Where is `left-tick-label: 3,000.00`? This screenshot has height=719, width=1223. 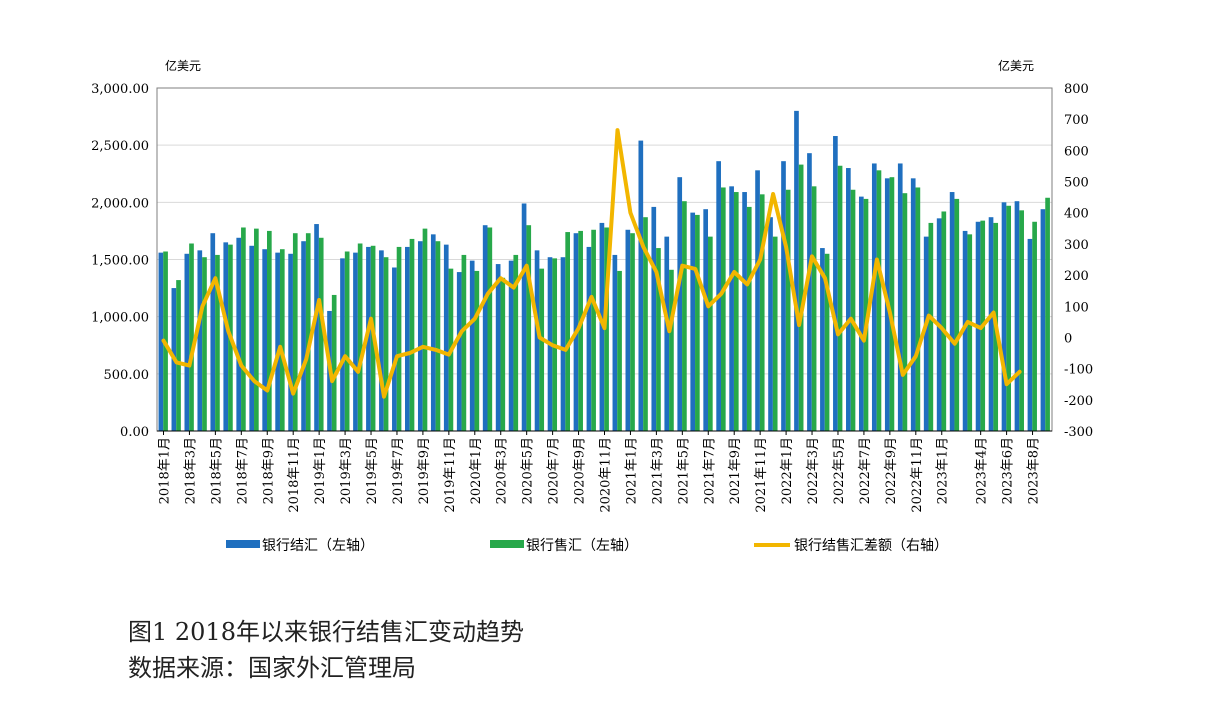 left-tick-label: 3,000.00 is located at coordinates (120, 89).